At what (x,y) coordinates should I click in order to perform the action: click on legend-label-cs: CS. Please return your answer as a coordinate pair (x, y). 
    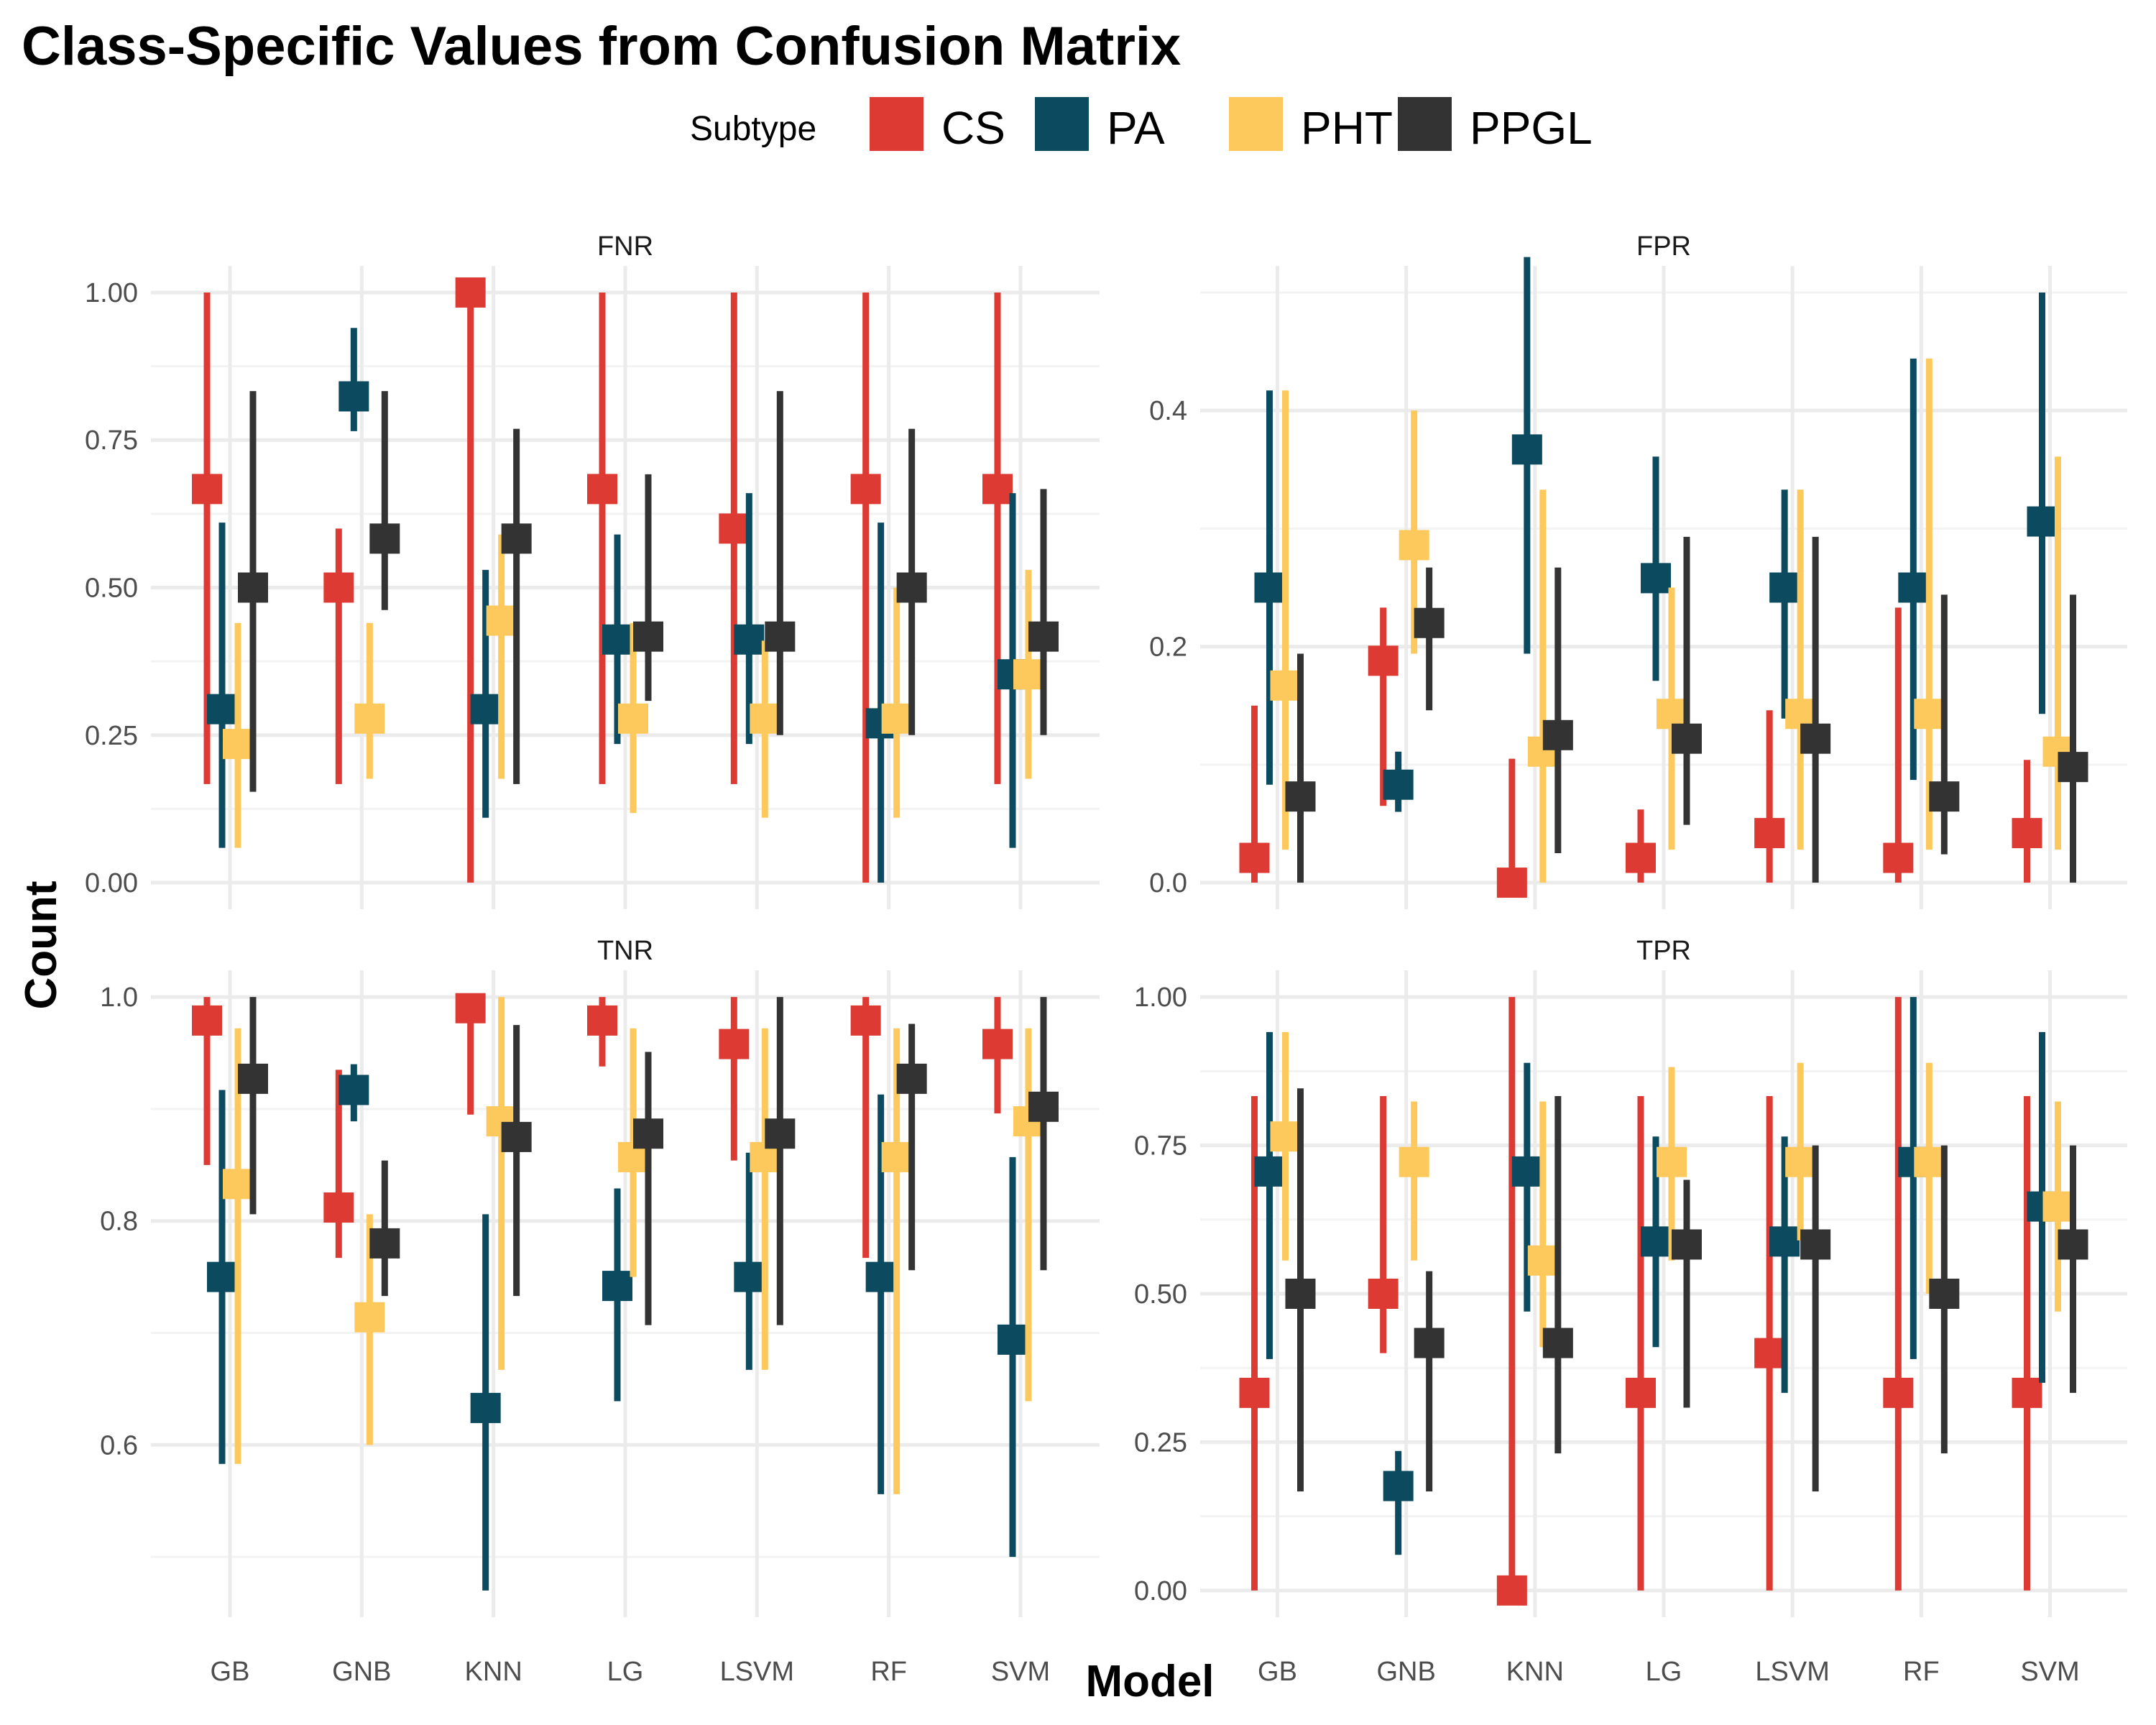
    Looking at the image, I should click on (973, 128).